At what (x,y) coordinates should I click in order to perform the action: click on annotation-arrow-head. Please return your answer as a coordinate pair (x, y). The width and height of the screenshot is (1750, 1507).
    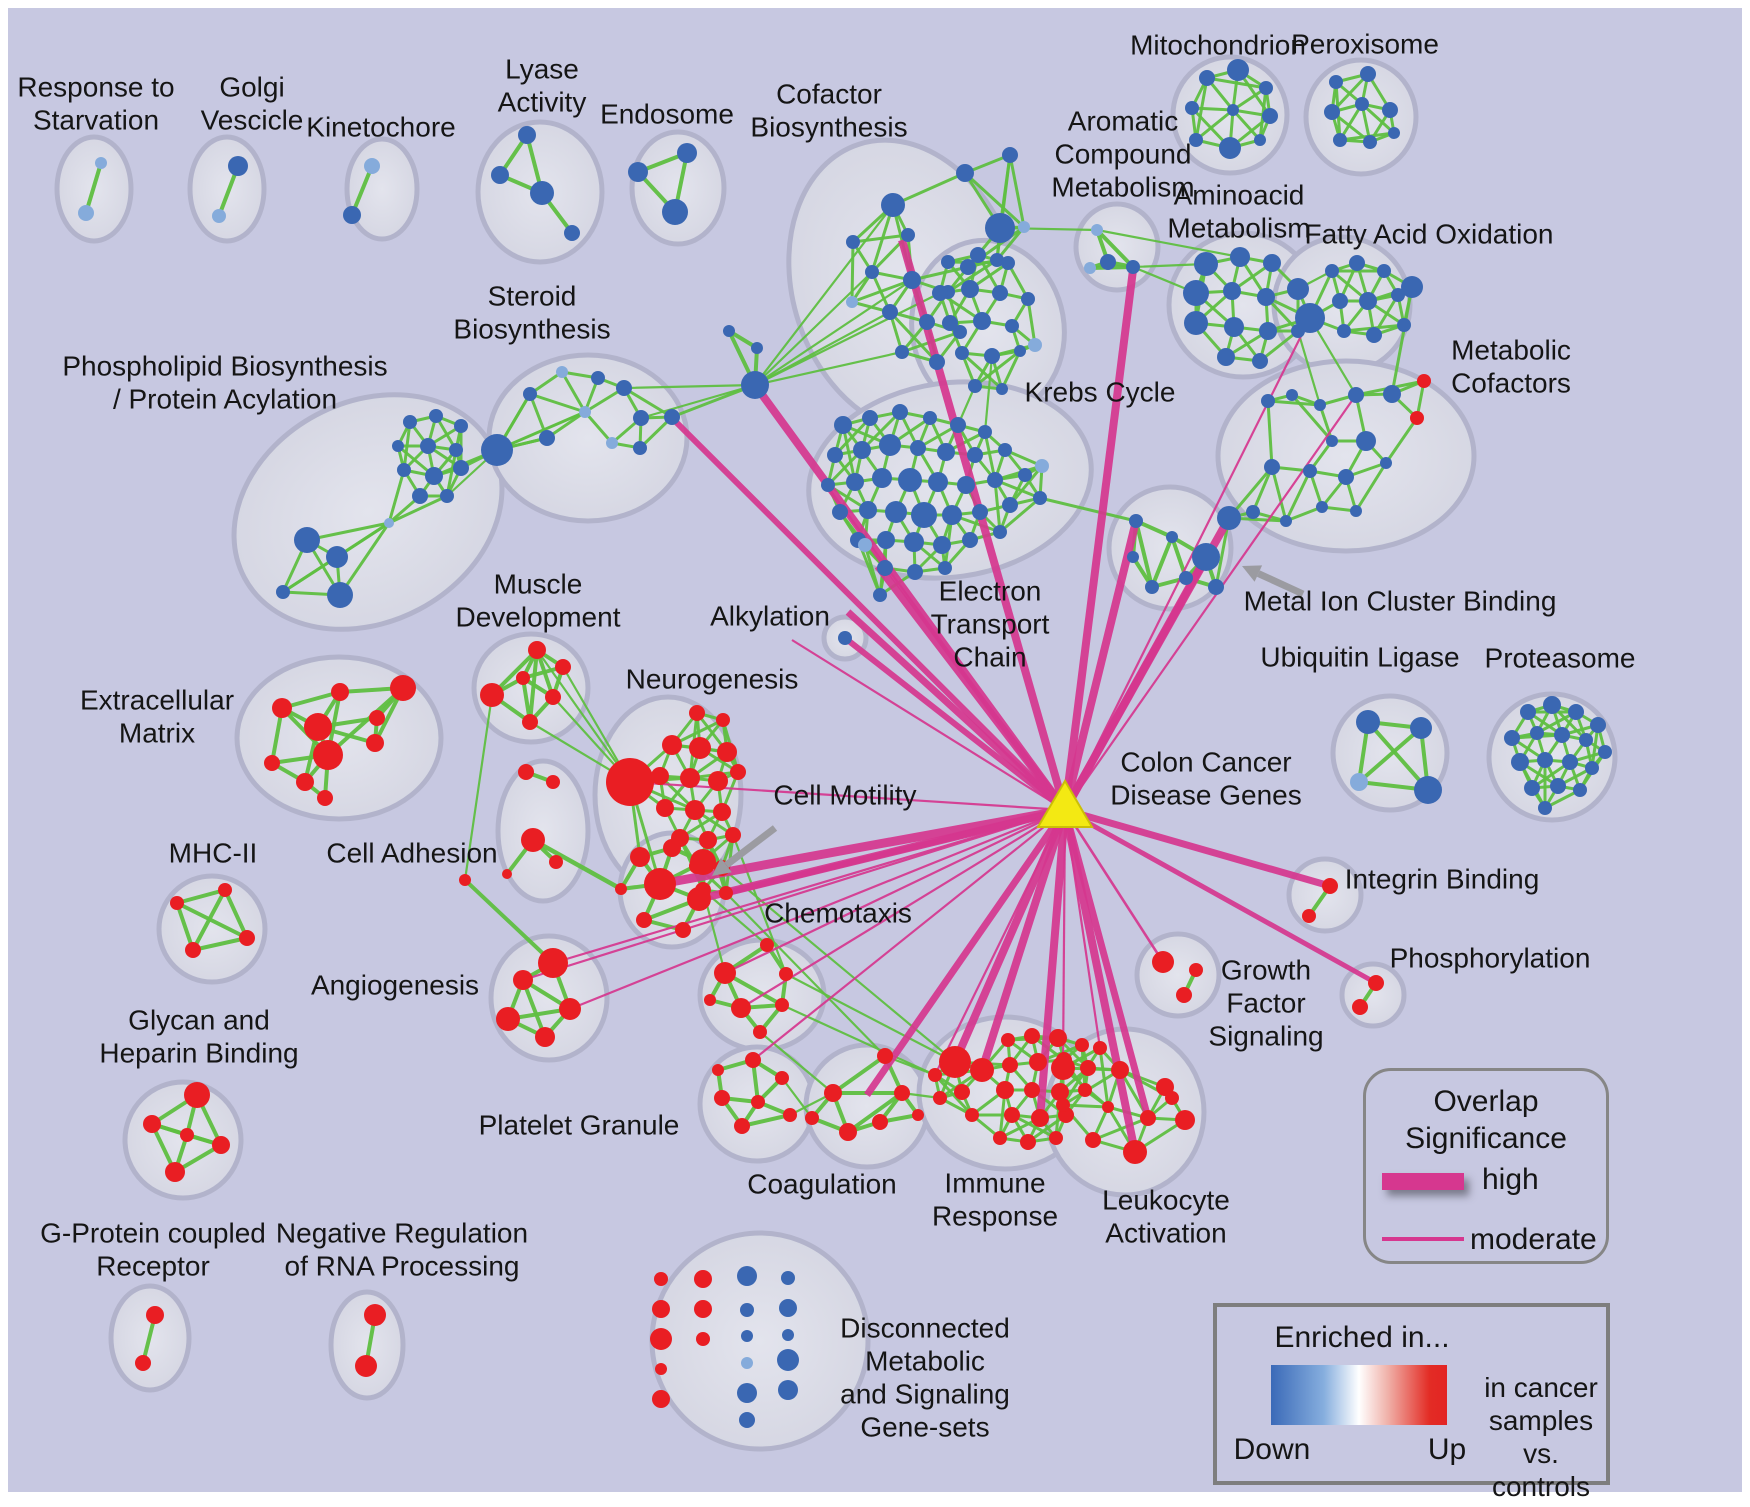
    Looking at the image, I should click on (722, 866).